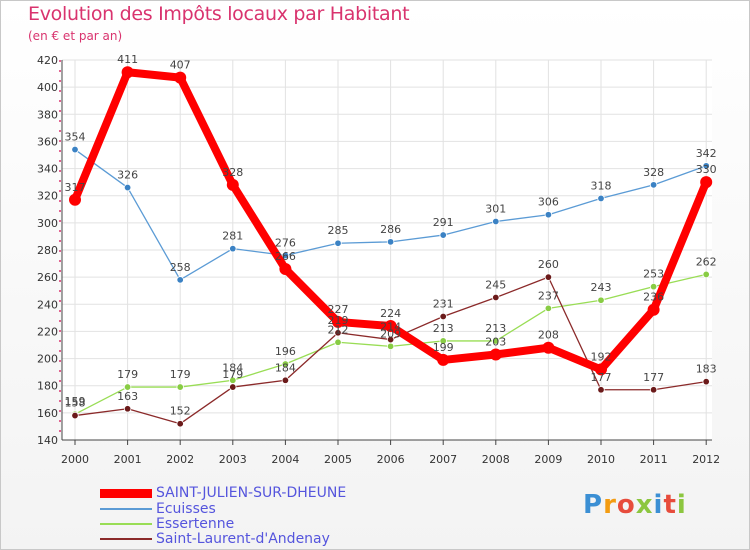  Describe the element at coordinates (195, 524) in the screenshot. I see `legend-label: Essertenne` at that location.